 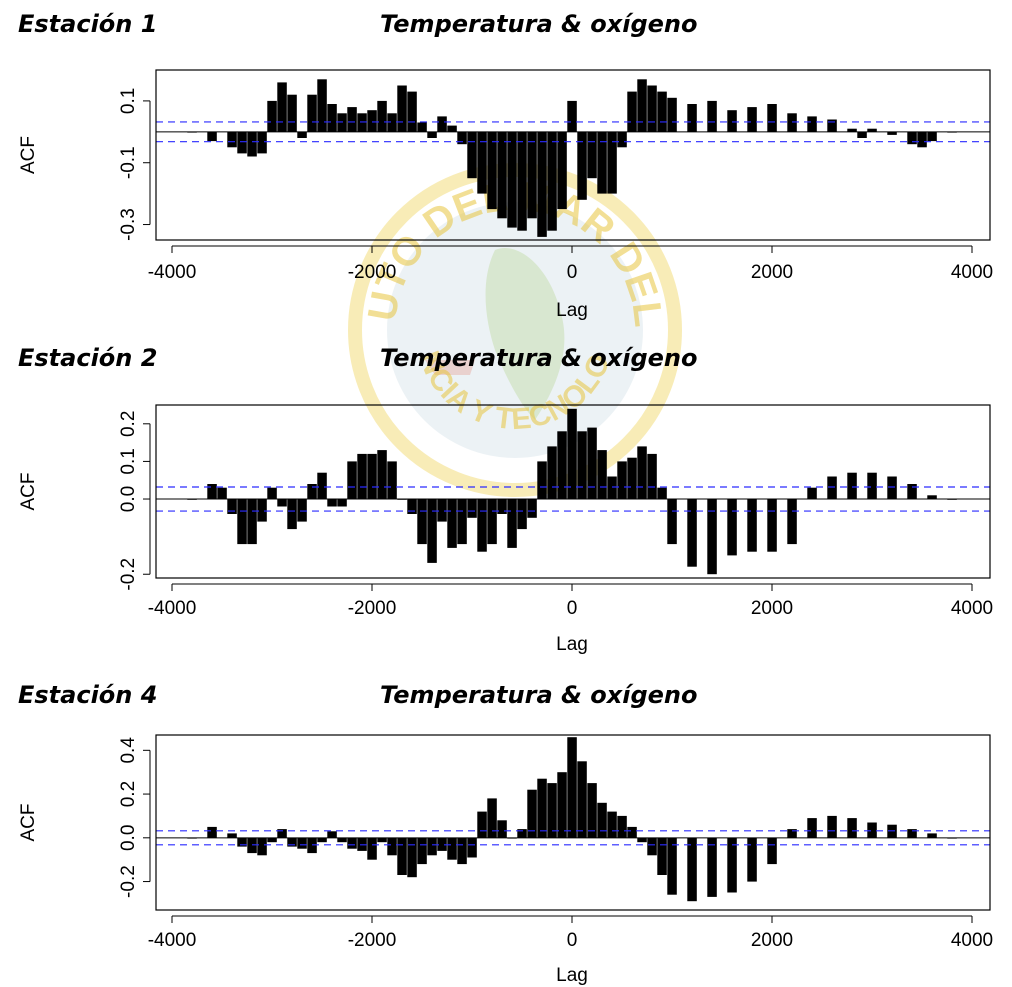 What do you see at coordinates (128, 224) in the screenshot?
I see `y-tick-label: -0.3` at bounding box center [128, 224].